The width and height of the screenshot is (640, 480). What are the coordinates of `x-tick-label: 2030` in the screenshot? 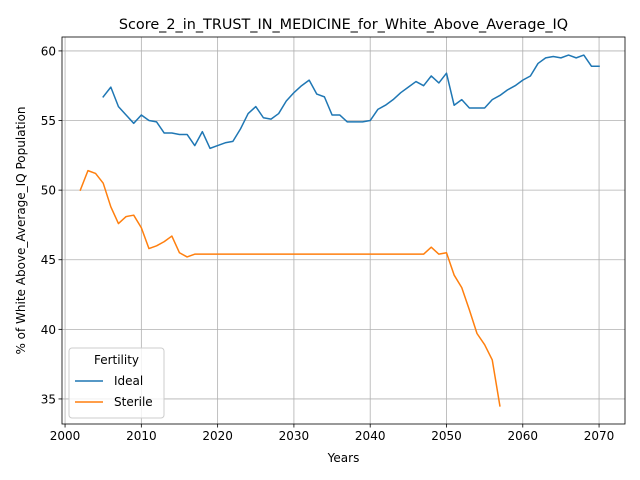 It's located at (294, 436).